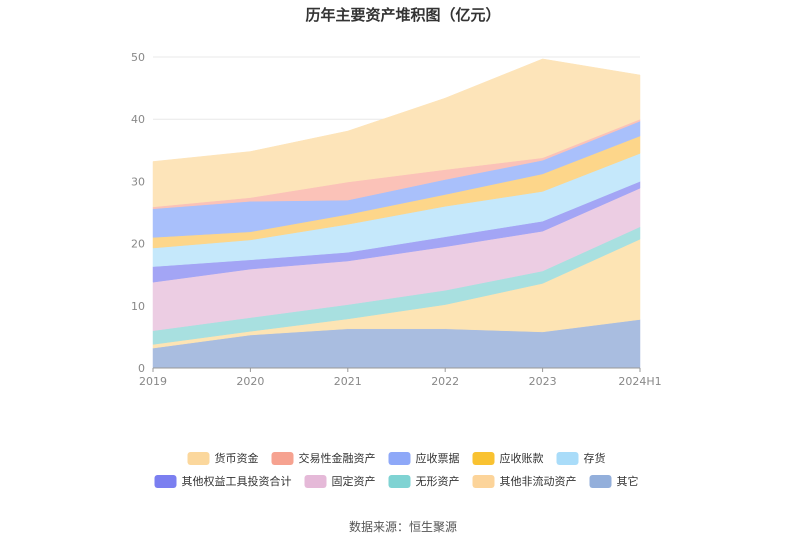 The width and height of the screenshot is (807, 546). I want to click on legend-label: 存货, so click(595, 458).